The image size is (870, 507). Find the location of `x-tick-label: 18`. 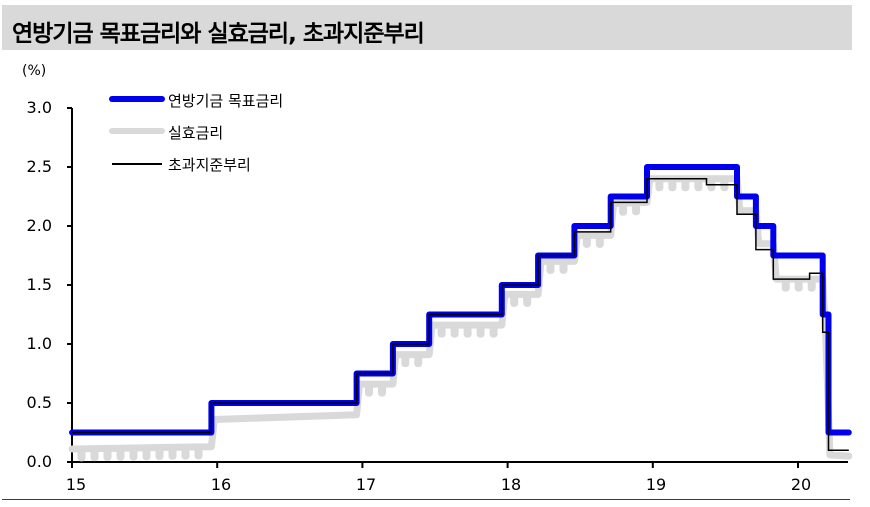

x-tick-label: 18 is located at coordinates (511, 484).